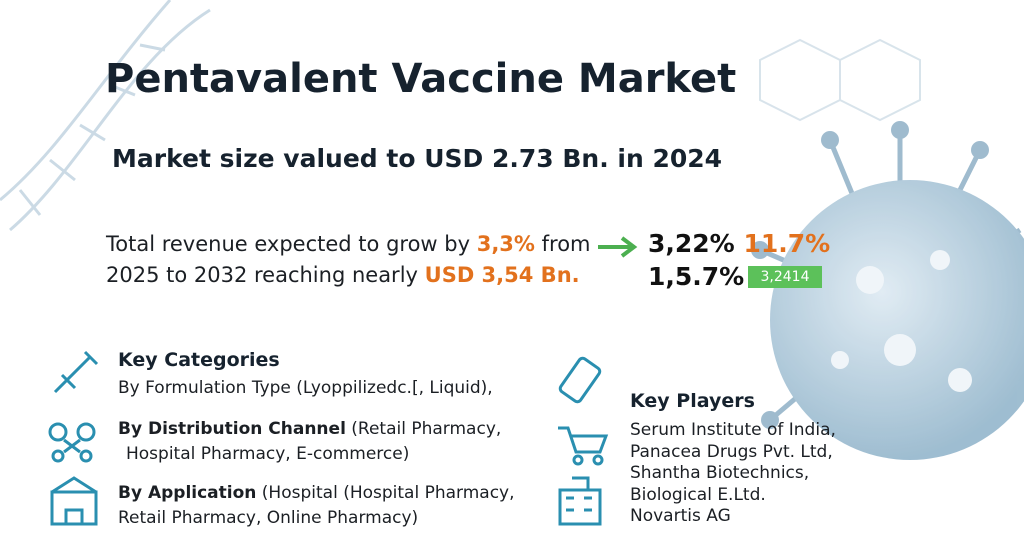 This screenshot has height=559, width=1024. What do you see at coordinates (187, 493) in the screenshot?
I see `category-name: By Application` at bounding box center [187, 493].